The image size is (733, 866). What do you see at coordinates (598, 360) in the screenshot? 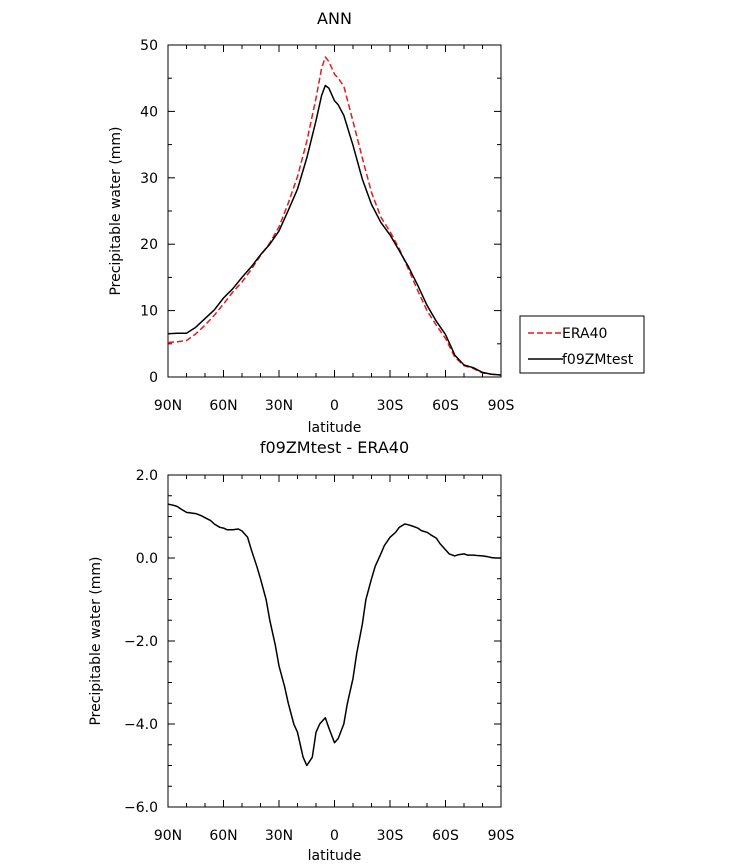
I see `legend-label: f09ZMtest` at bounding box center [598, 360].